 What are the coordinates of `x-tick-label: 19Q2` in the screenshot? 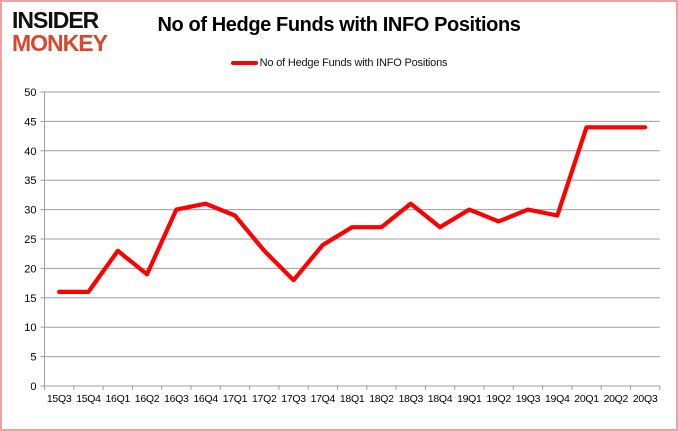 It's located at (498, 399).